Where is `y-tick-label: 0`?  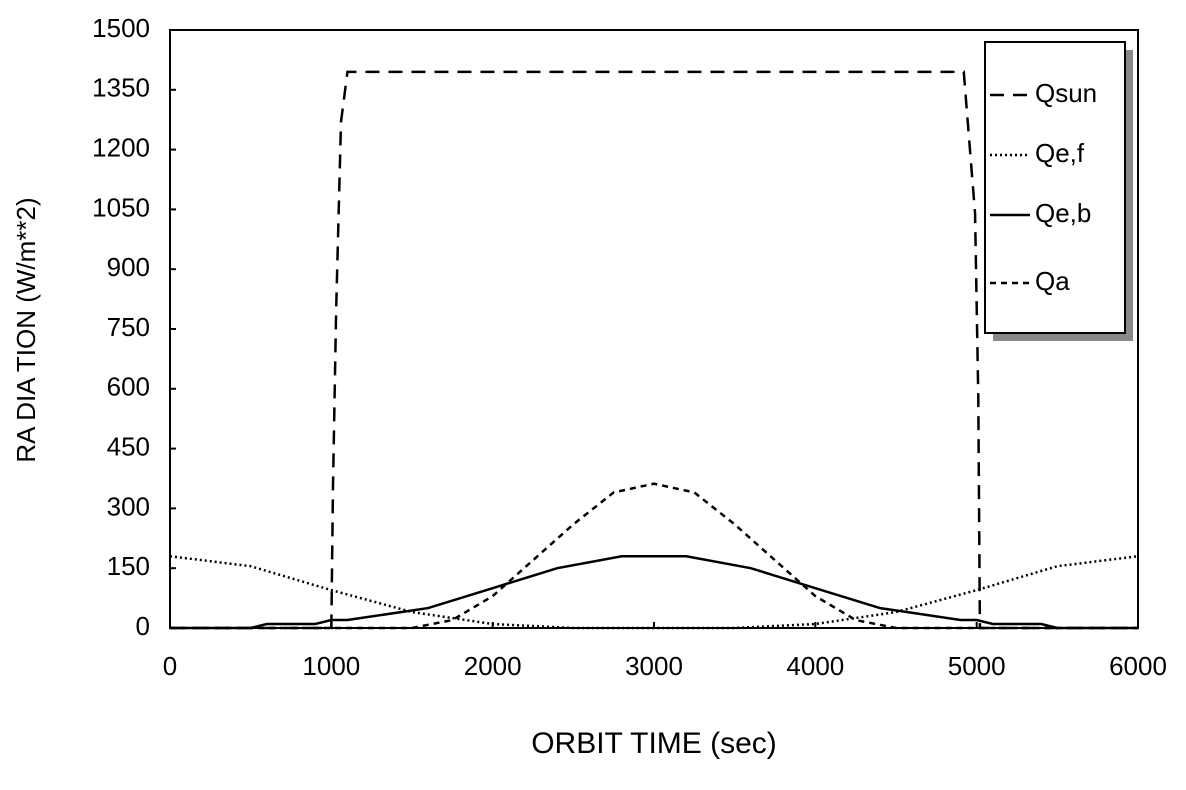
y-tick-label: 0 is located at coordinates (143, 626).